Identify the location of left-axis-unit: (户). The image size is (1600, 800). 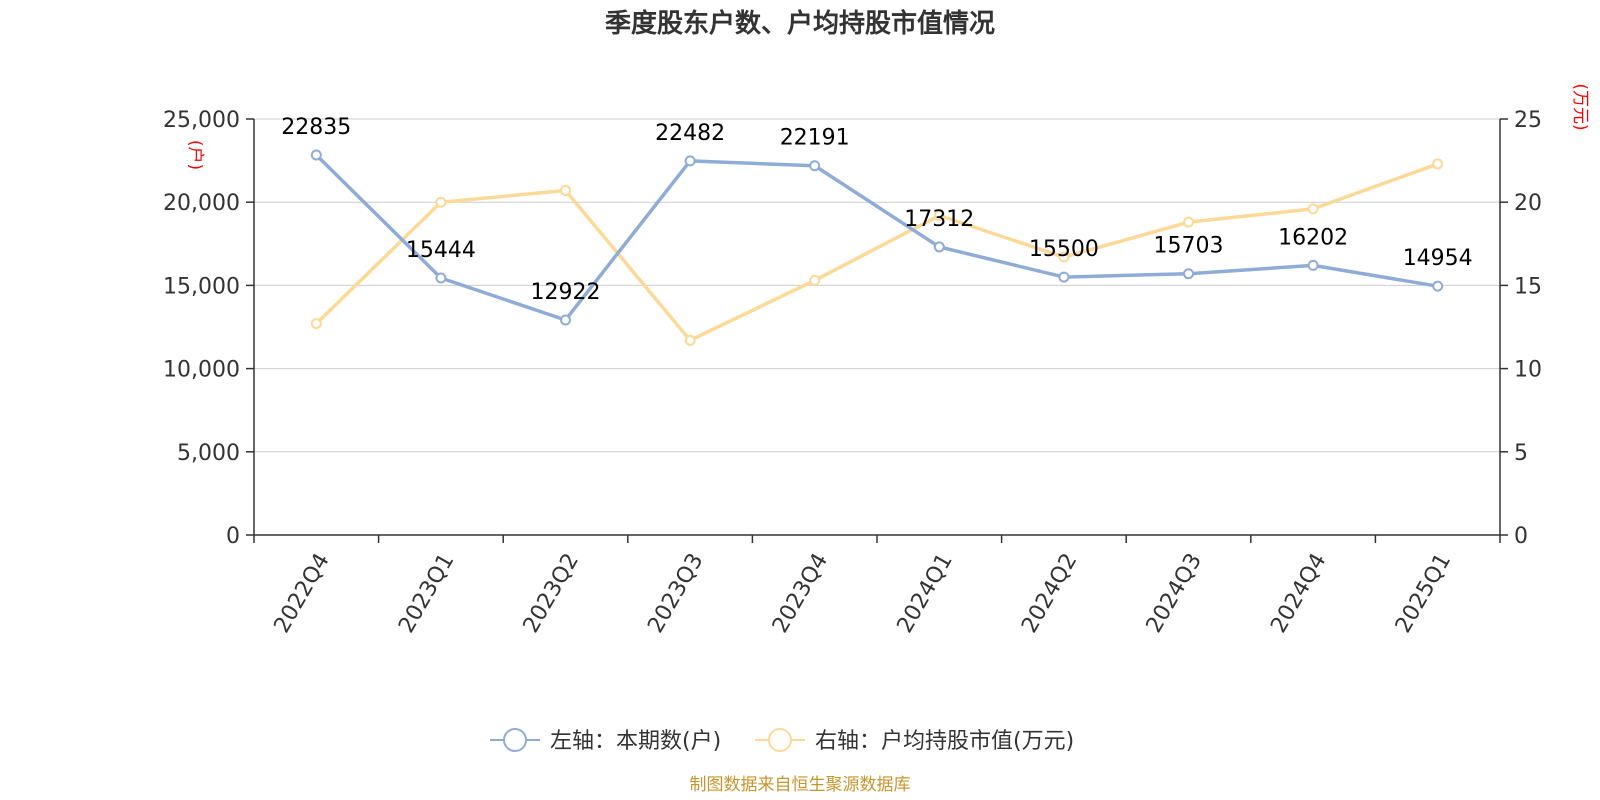
(195, 155).